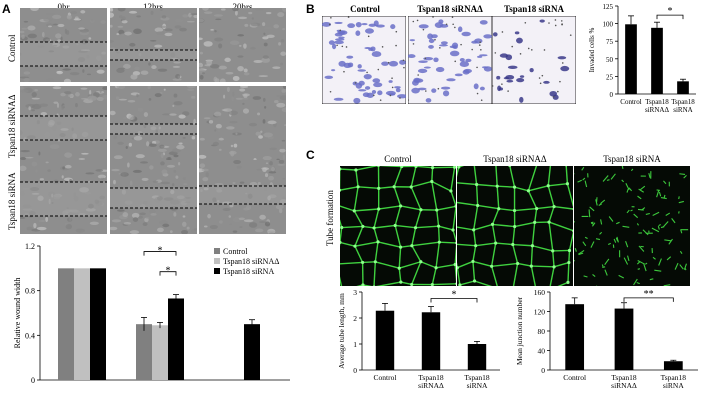 Image resolution: width=702 pixels, height=400 pixels. Describe the element at coordinates (610, 42) in the screenshot. I see `y-tick-label: 75` at that location.